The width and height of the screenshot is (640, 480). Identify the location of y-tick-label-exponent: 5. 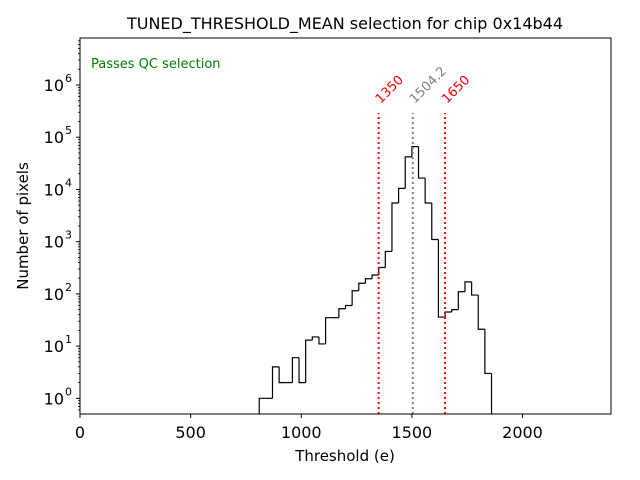
(68, 130).